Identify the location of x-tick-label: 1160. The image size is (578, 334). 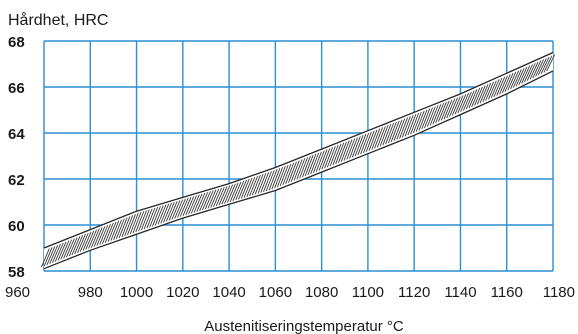
(507, 292).